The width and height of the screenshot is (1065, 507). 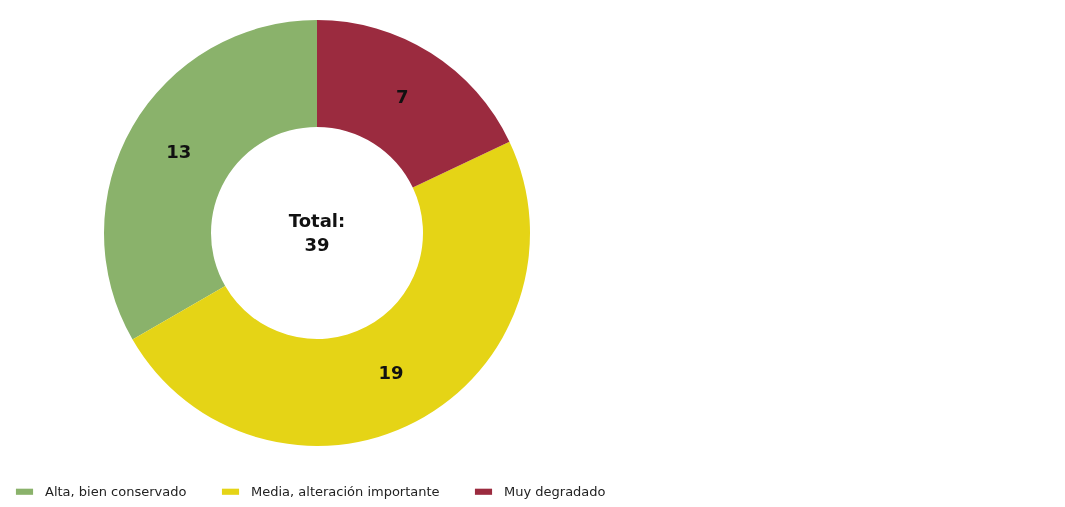 I want to click on legend-label: Media, alteración importante, so click(x=345, y=491).